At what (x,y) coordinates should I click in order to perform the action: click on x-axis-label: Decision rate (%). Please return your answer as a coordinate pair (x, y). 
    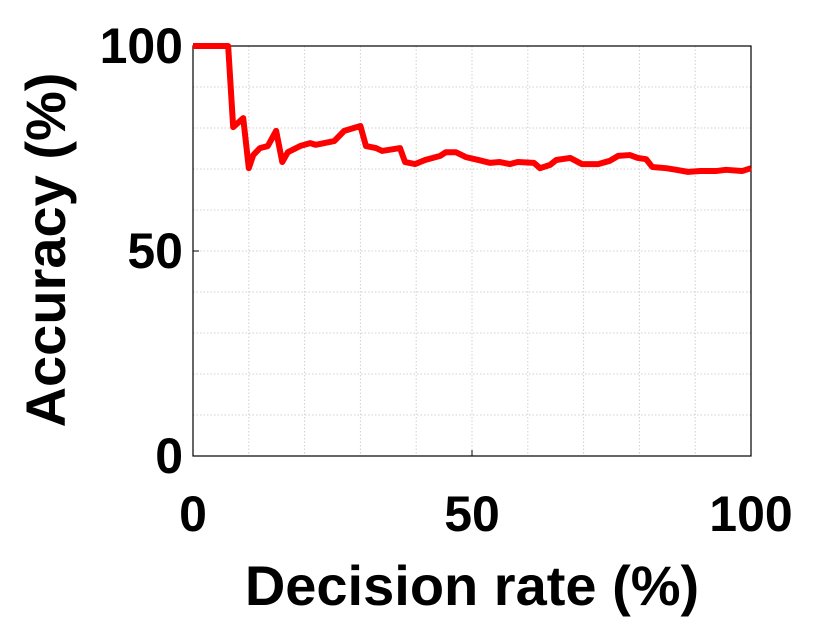
    Looking at the image, I should click on (472, 585).